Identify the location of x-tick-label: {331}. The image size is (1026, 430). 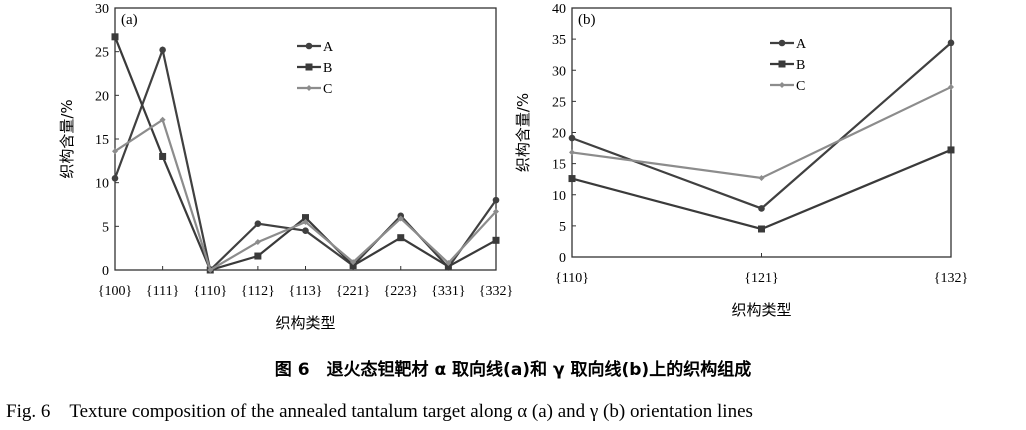
(448, 291).